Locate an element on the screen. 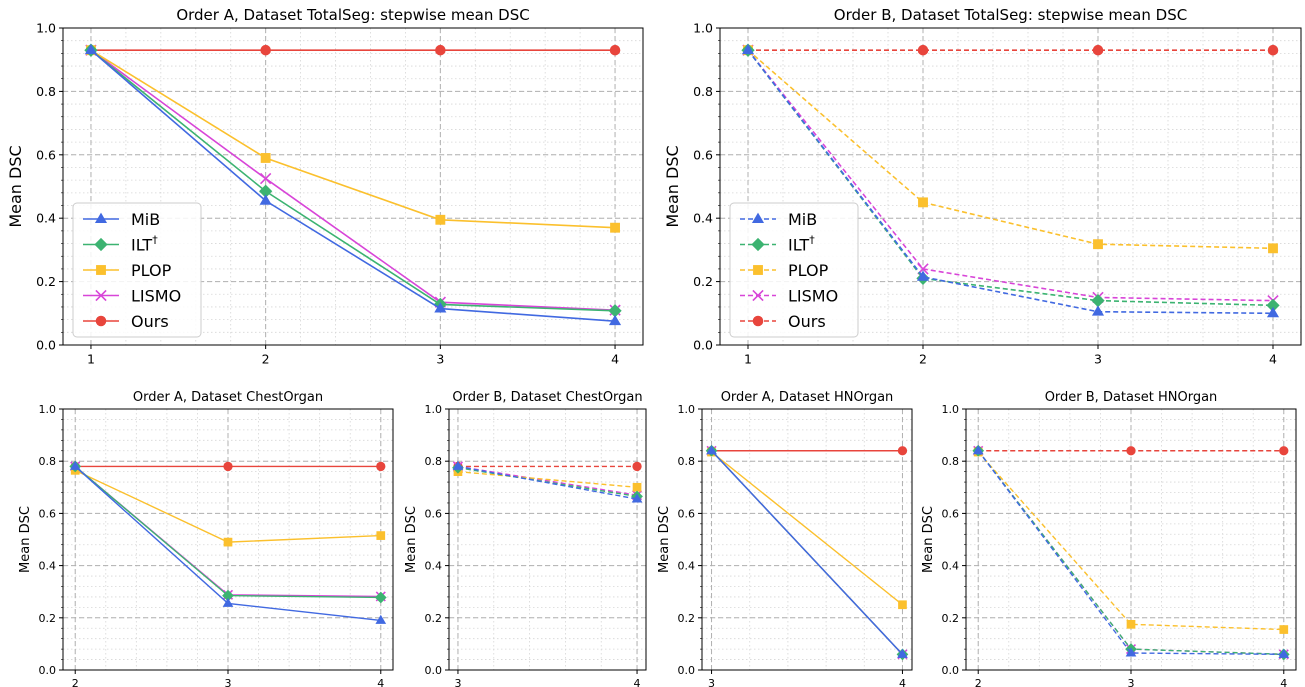 This screenshot has height=687, width=1305. legend-marker-ilt is located at coordinates (101, 244).